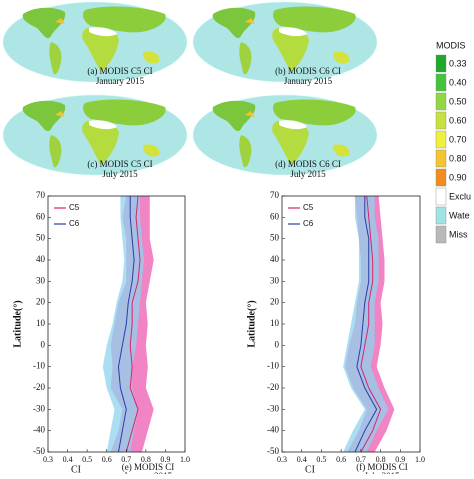  Describe the element at coordinates (459, 215) in the screenshot. I see `legend-label: Wate` at that location.